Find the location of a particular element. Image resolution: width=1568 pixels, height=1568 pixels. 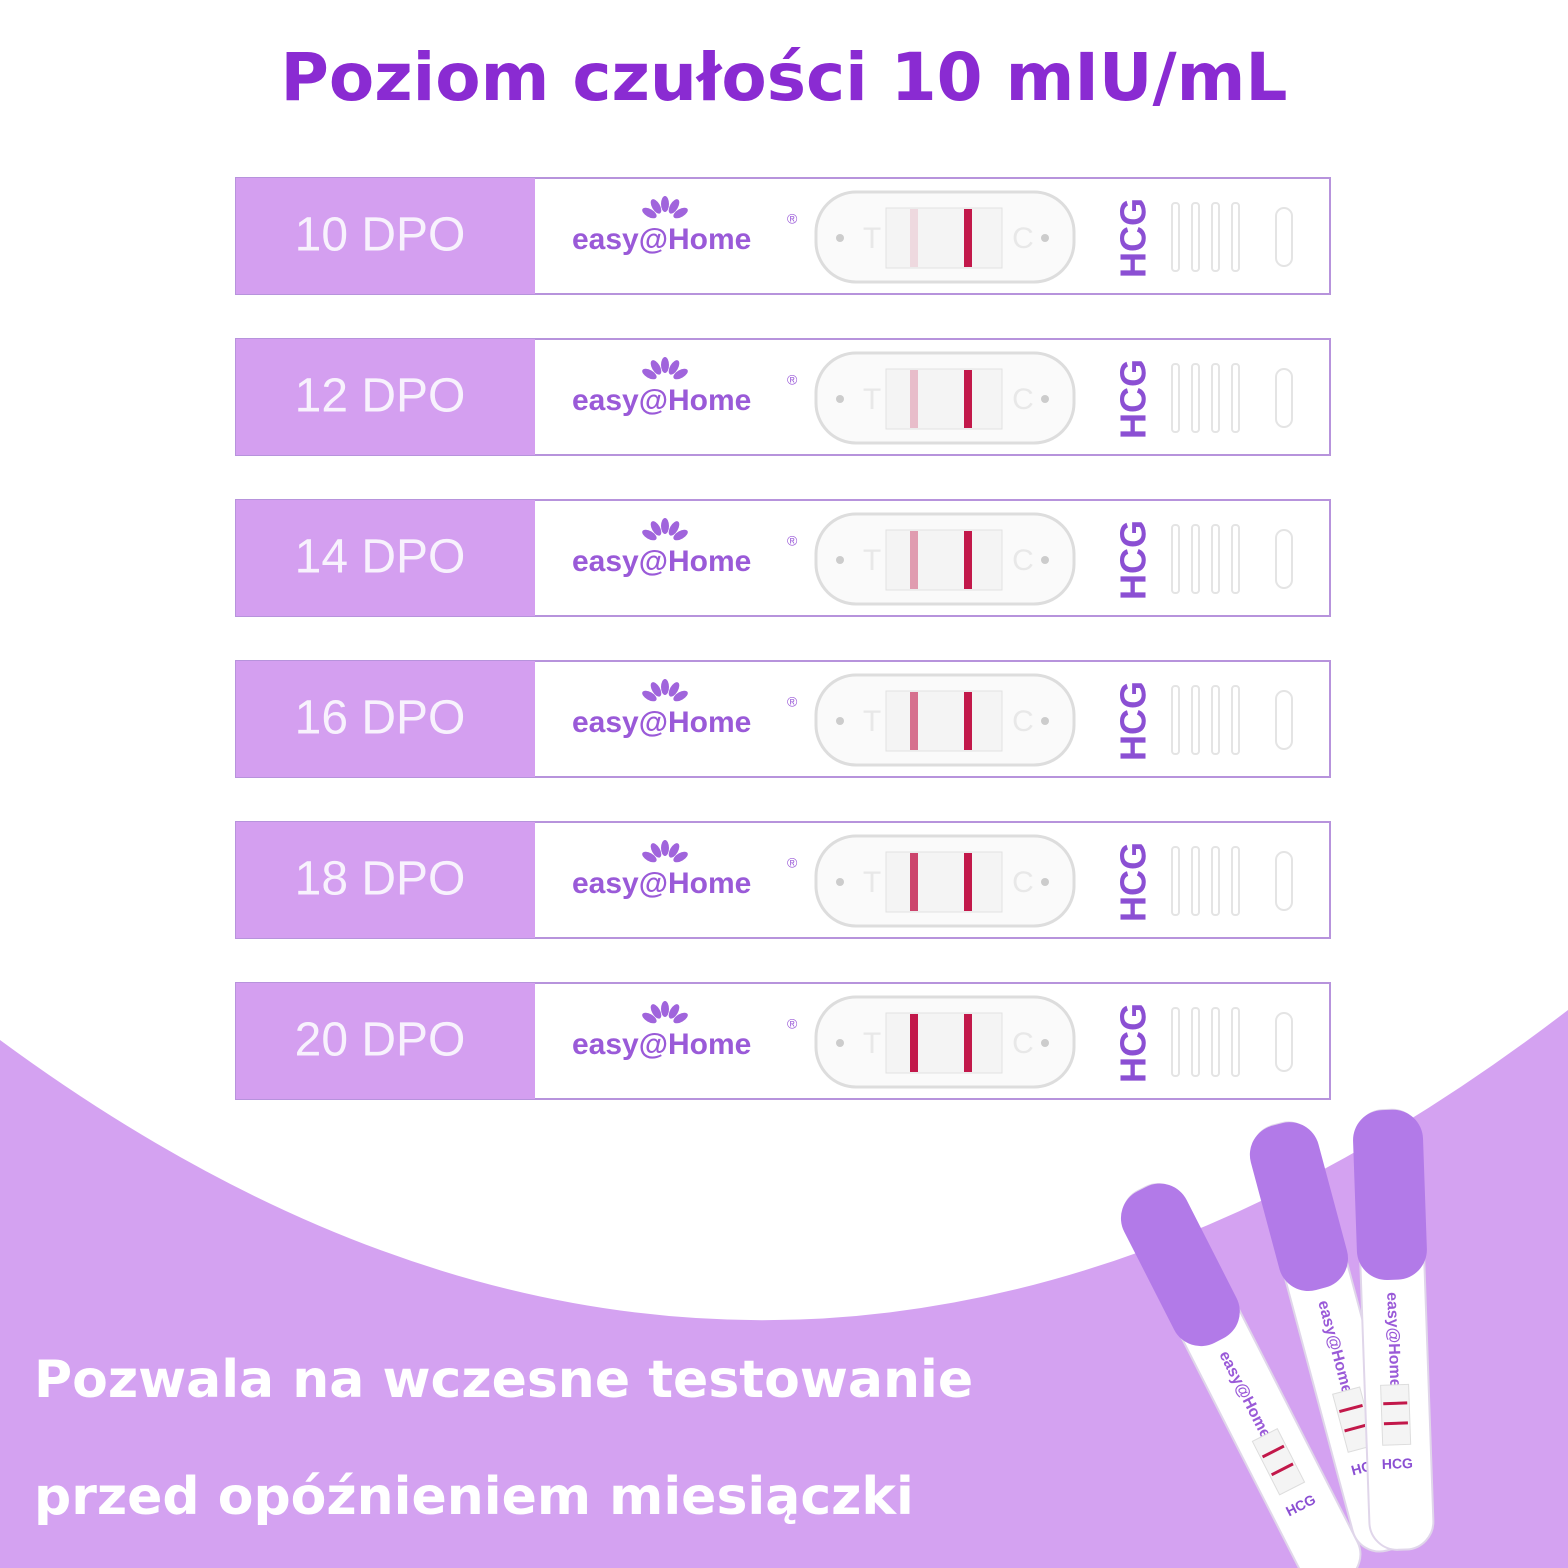

pen: easy@Home HCG is located at coordinates (1394, 1329).